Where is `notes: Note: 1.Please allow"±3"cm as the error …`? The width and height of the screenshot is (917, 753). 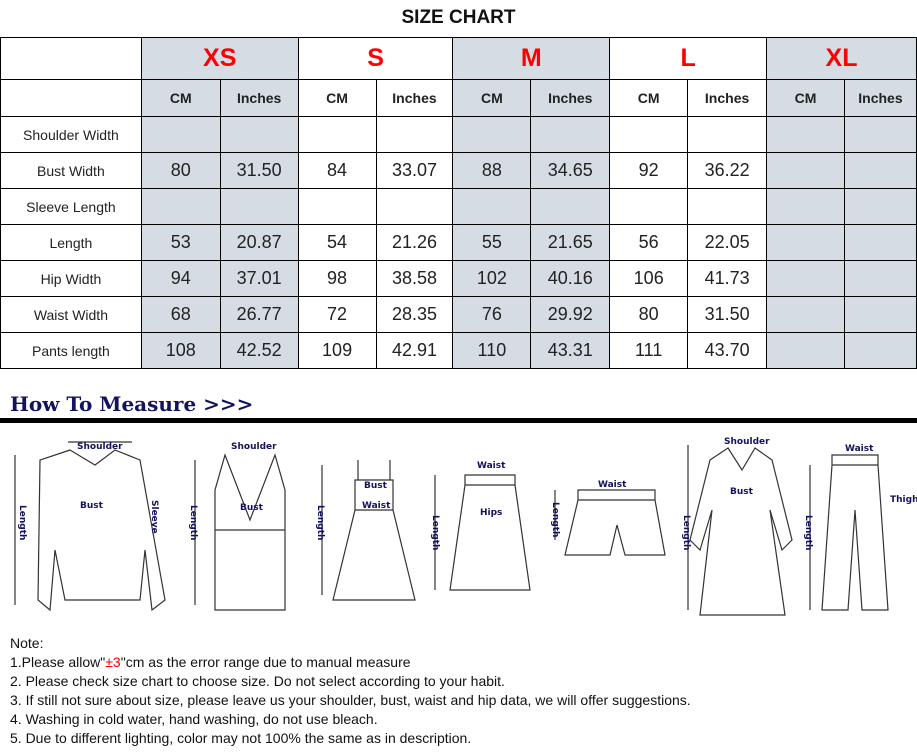 notes: Note: 1.Please allow"±3"cm as the error … is located at coordinates (350, 691).